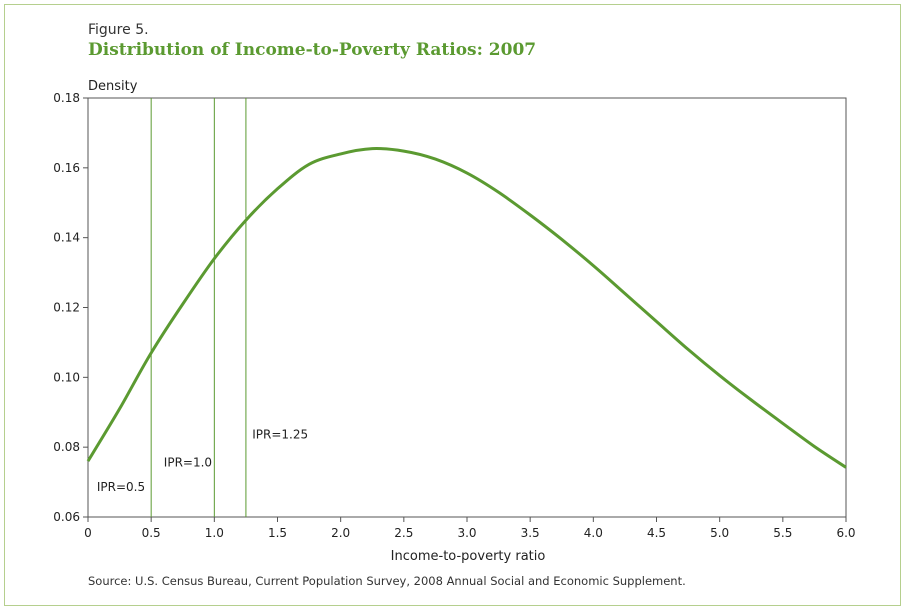  I want to click on reference-line-label: IPR=1.0, so click(188, 462).